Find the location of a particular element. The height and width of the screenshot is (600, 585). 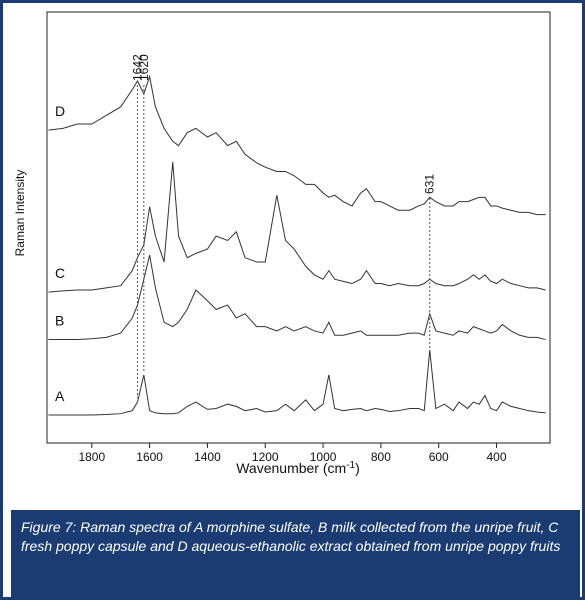

x-tick-label: 1600 is located at coordinates (149, 457).